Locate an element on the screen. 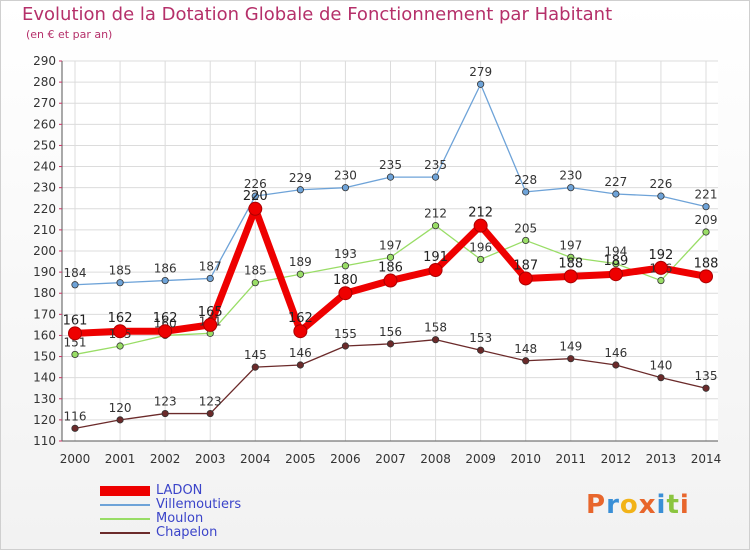 Image resolution: width=750 pixels, height=550 pixels. y-tick-label: 290 is located at coordinates (44, 61).